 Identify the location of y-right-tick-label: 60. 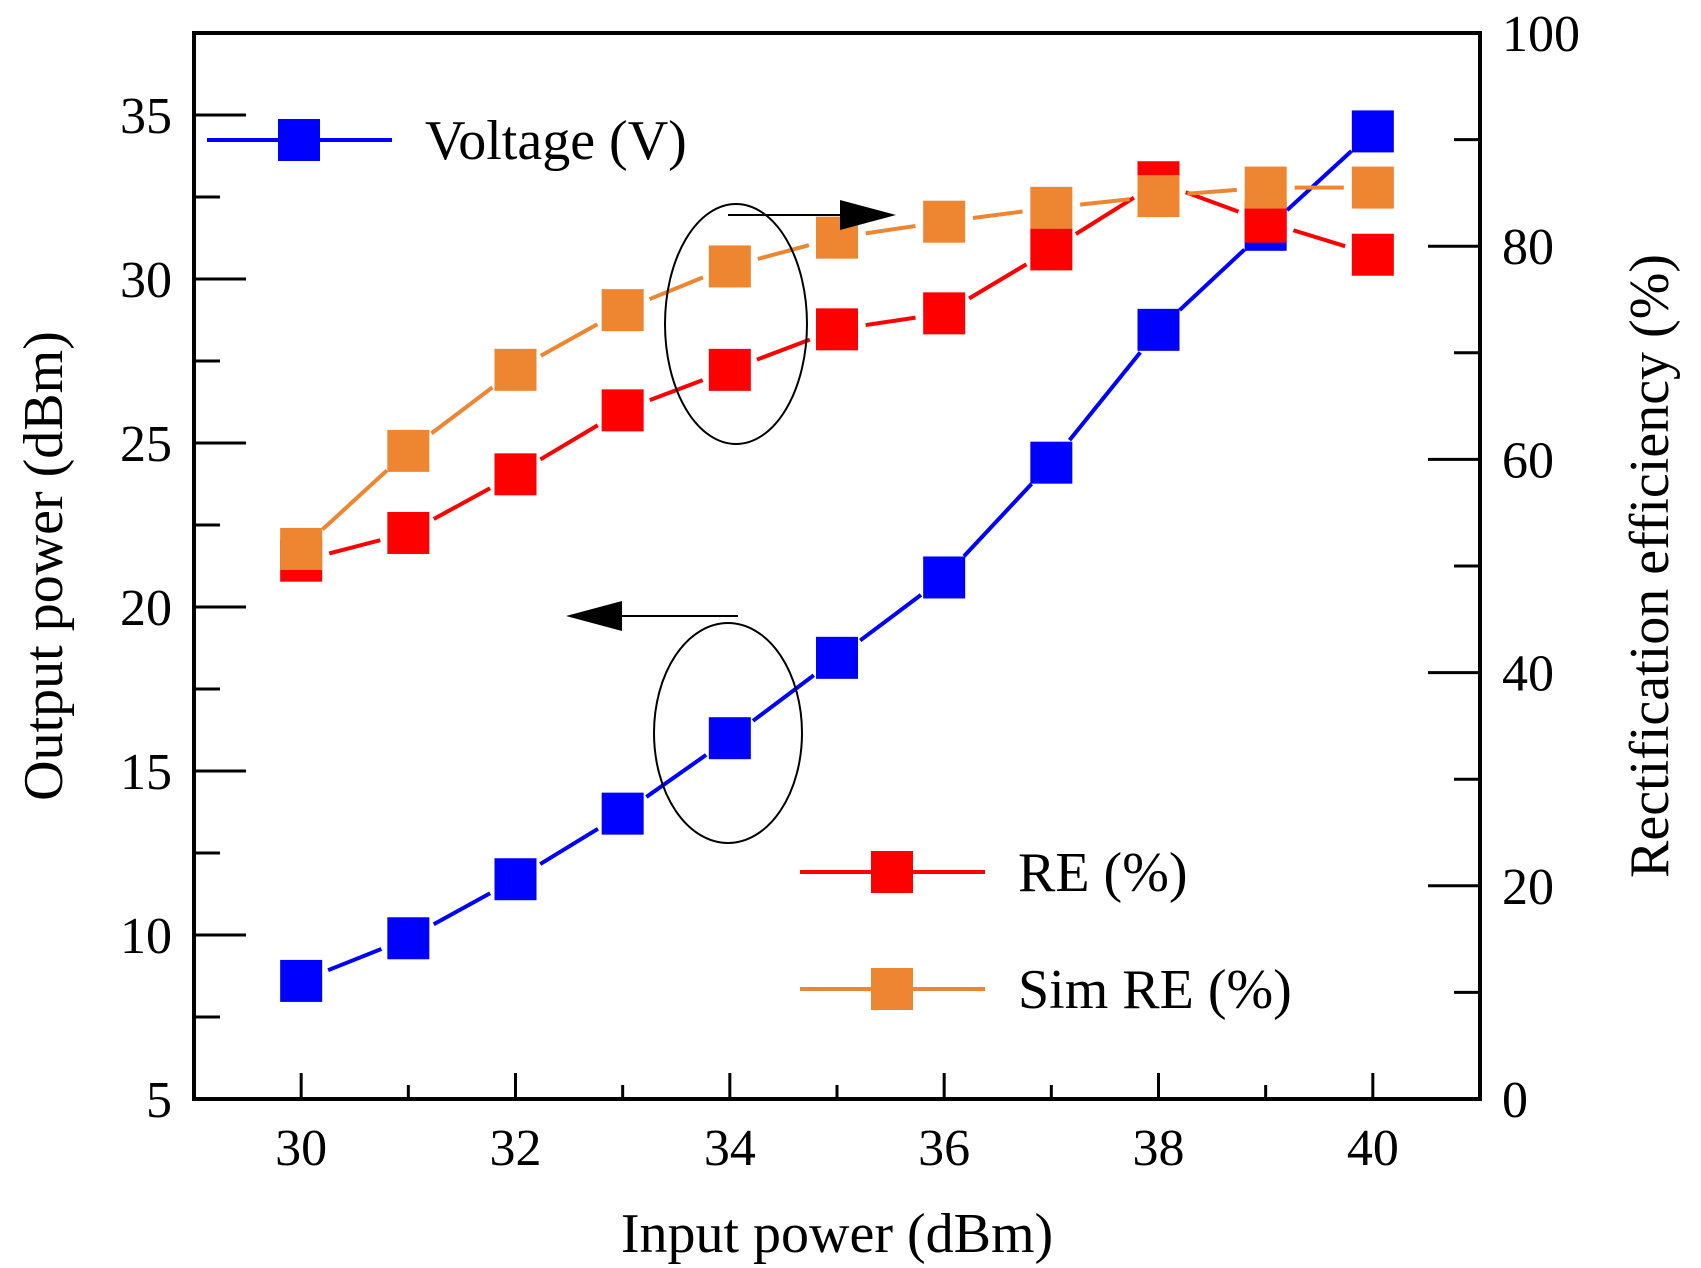
(1528, 460).